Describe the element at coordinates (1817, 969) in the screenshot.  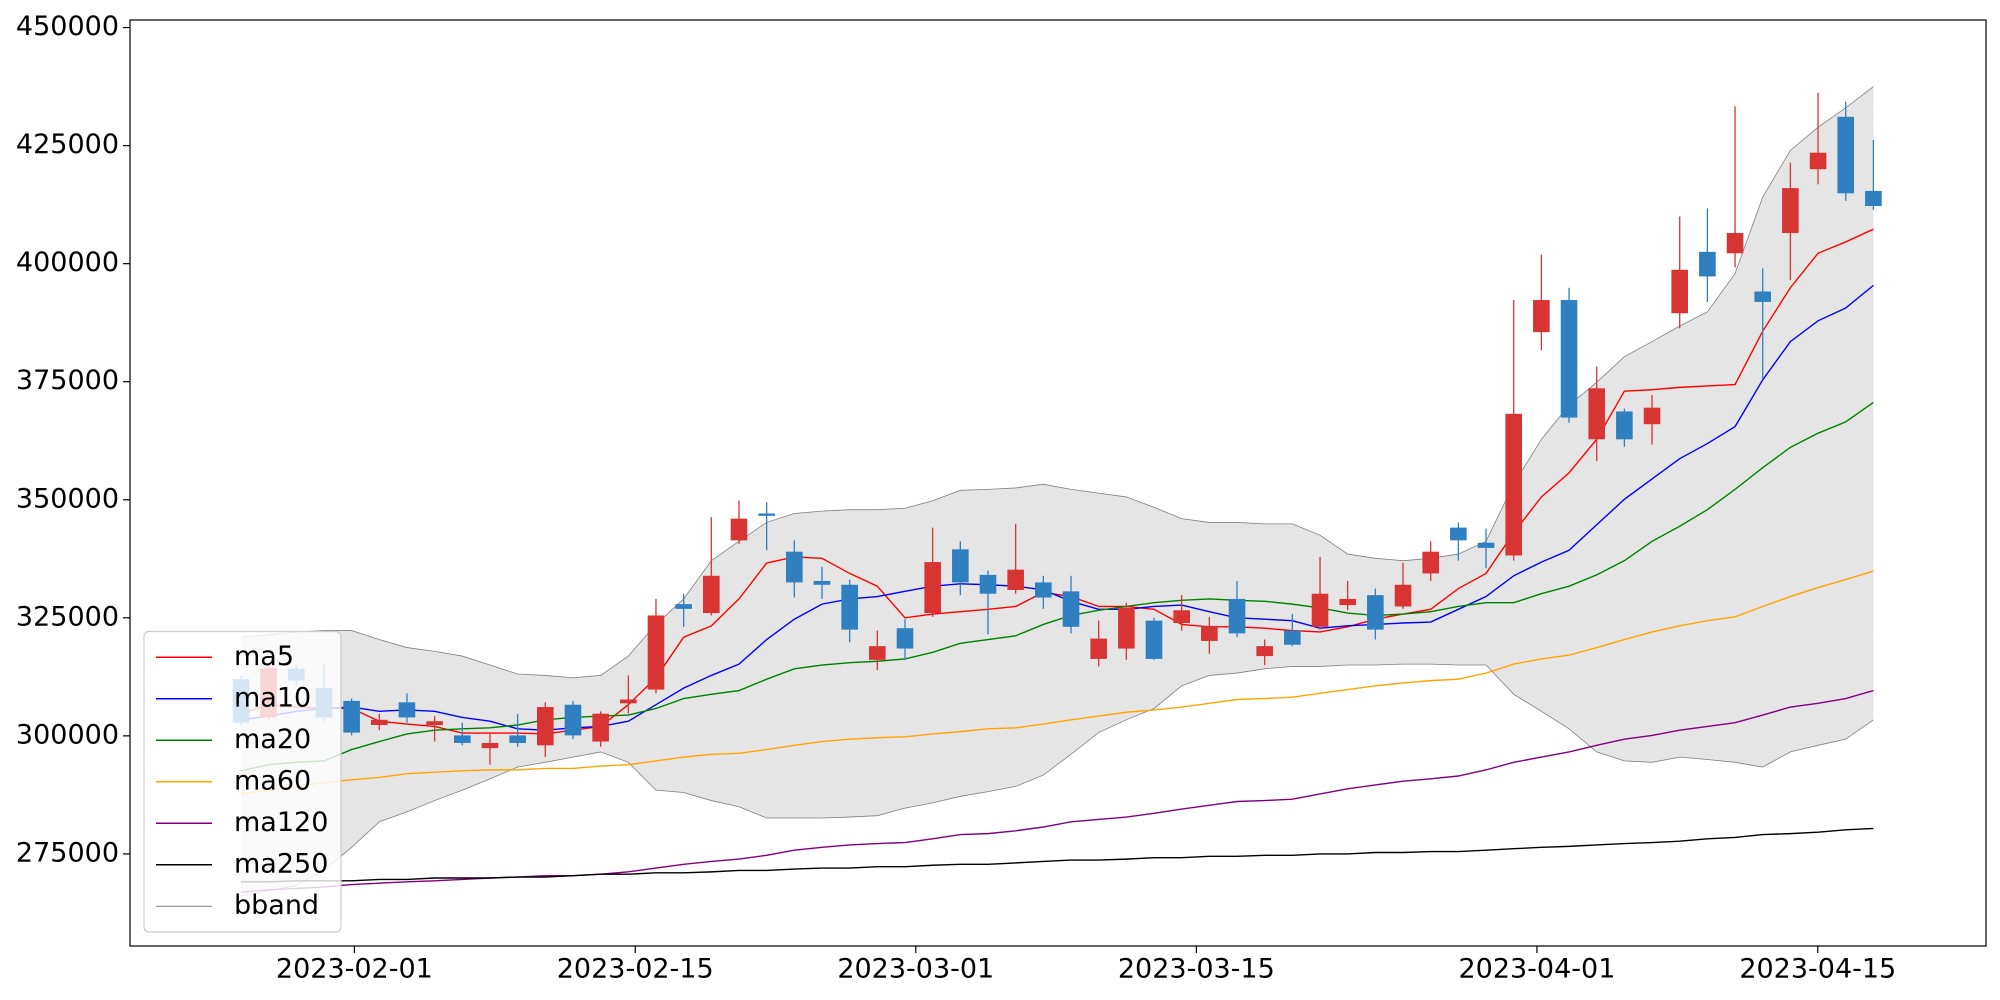
I see `x-tick-label: 2023-04-15` at that location.